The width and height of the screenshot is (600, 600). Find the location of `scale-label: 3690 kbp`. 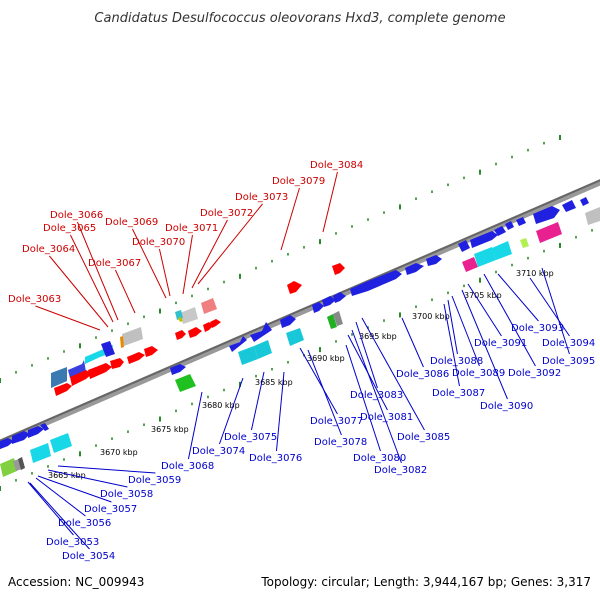

scale-label: 3690 kbp is located at coordinates (326, 358).